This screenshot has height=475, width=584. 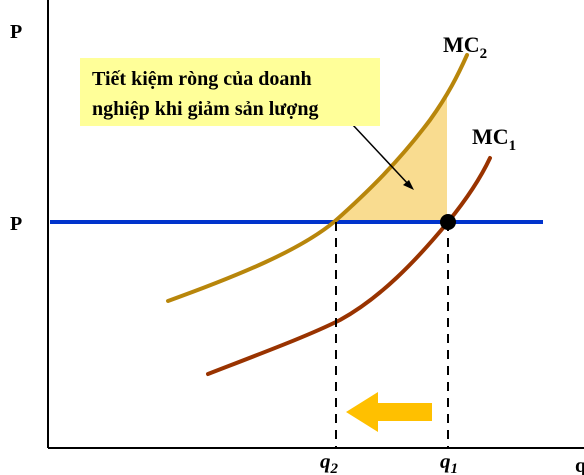 I want to click on q2-label: q2, so click(x=329, y=462).